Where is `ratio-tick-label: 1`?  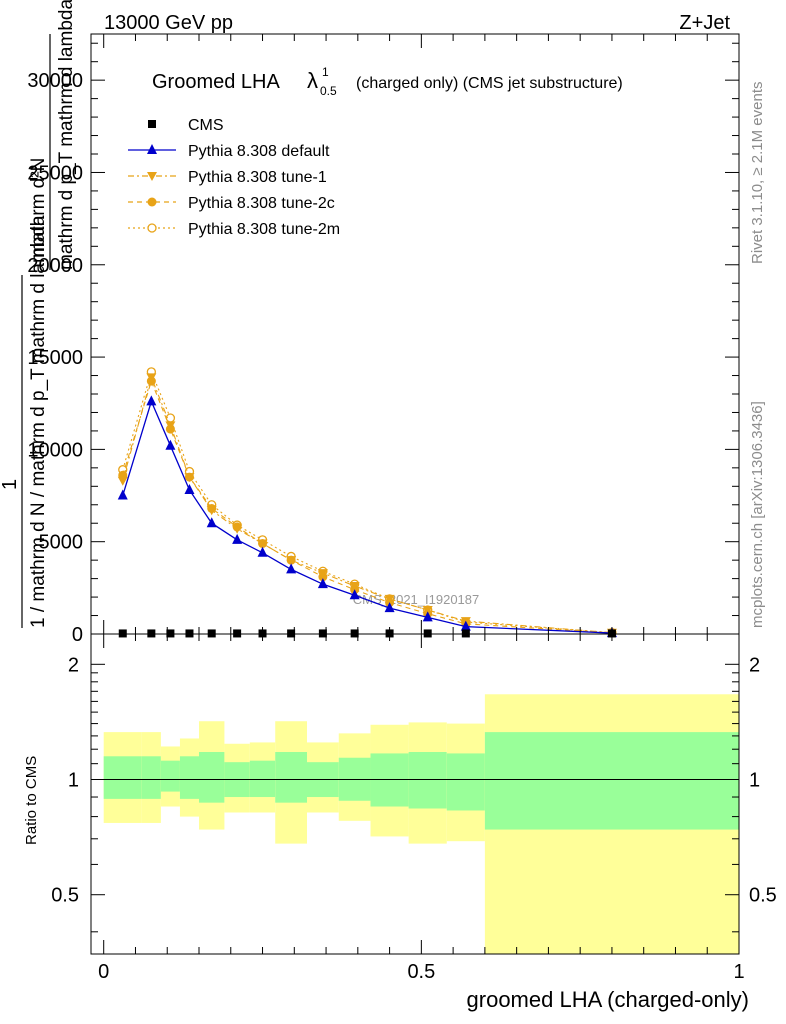
ratio-tick-label: 1 is located at coordinates (73, 781).